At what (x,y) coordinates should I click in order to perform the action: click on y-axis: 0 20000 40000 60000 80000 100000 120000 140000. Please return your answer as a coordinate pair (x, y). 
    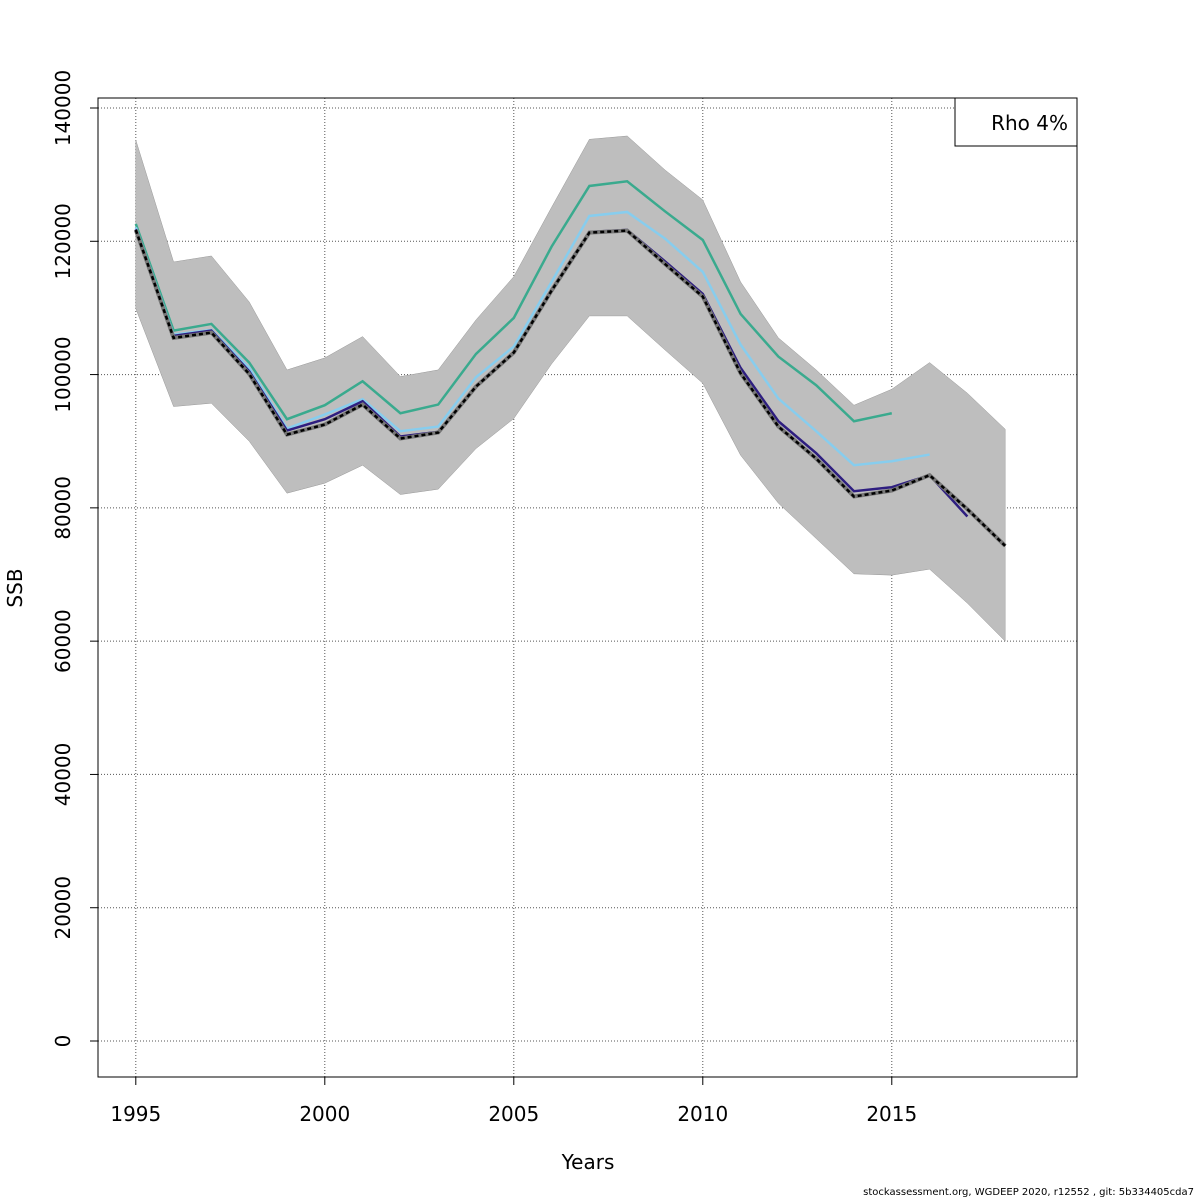
    Looking at the image, I should click on (74, 559).